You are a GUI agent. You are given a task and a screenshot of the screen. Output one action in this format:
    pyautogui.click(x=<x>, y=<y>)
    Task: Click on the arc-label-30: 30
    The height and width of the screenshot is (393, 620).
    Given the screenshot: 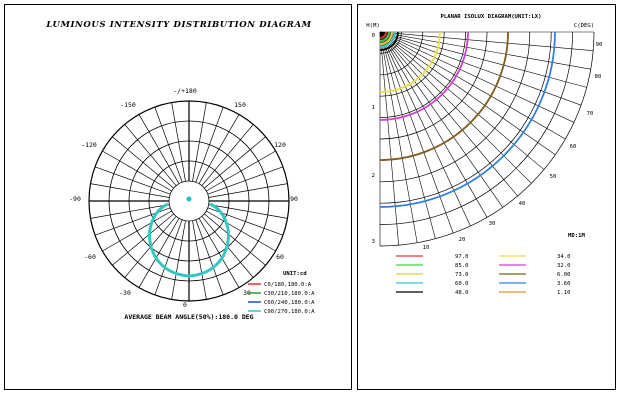 What is the action you would take?
    pyautogui.click(x=492, y=224)
    